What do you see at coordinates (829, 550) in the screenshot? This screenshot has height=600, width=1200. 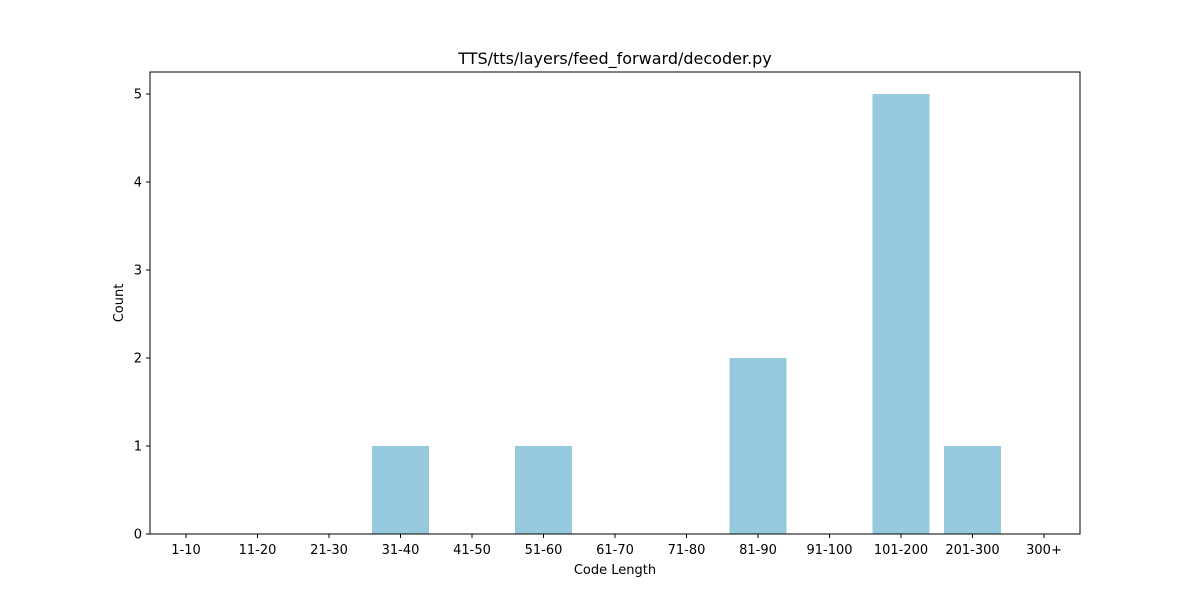 I see `x-tick-label: 91-100` at bounding box center [829, 550].